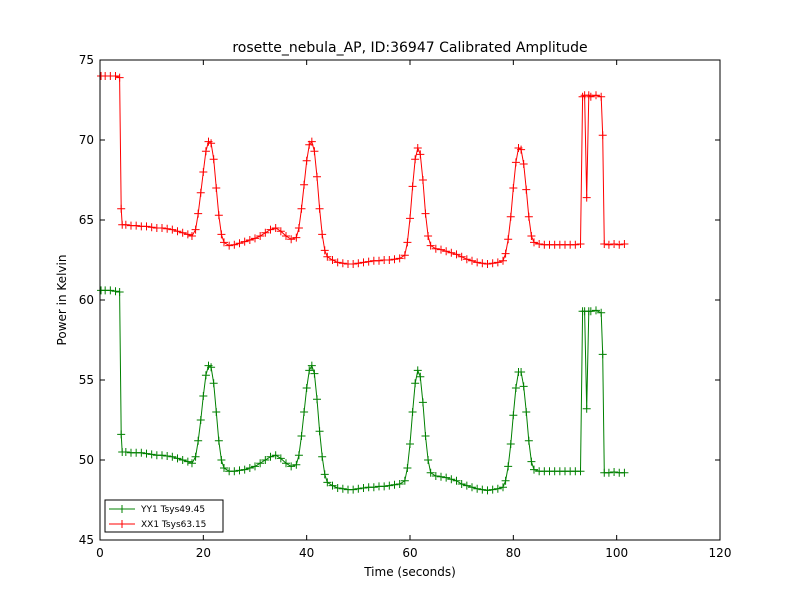  I want to click on x-tick-label: 80, so click(513, 553).